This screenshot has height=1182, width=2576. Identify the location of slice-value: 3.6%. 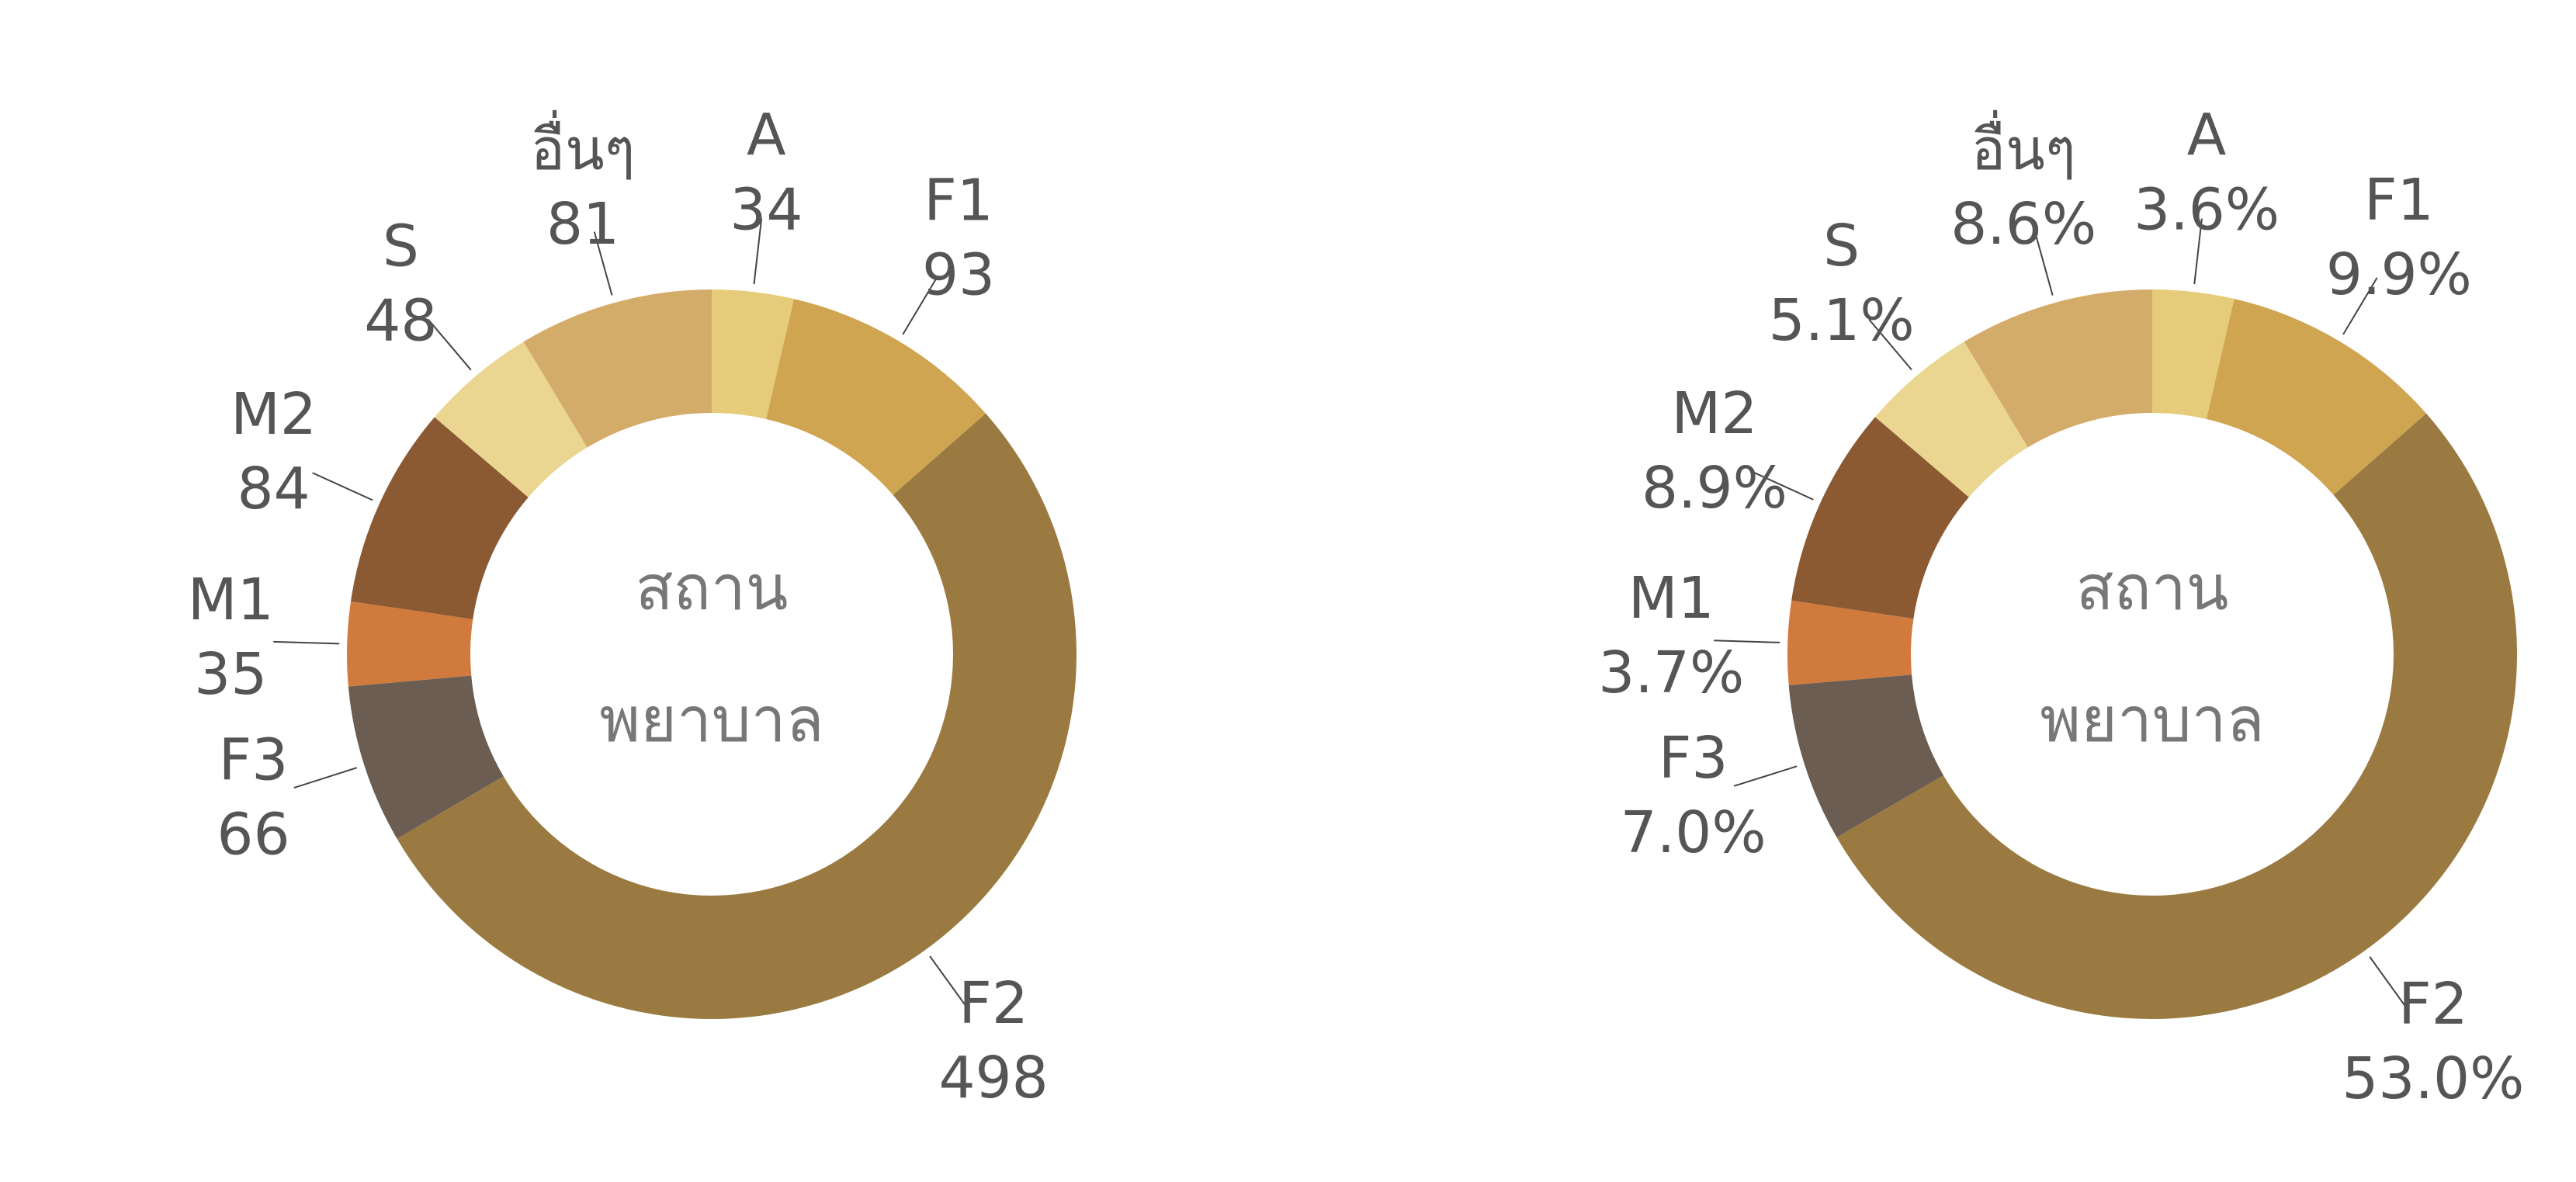
(2207, 209).